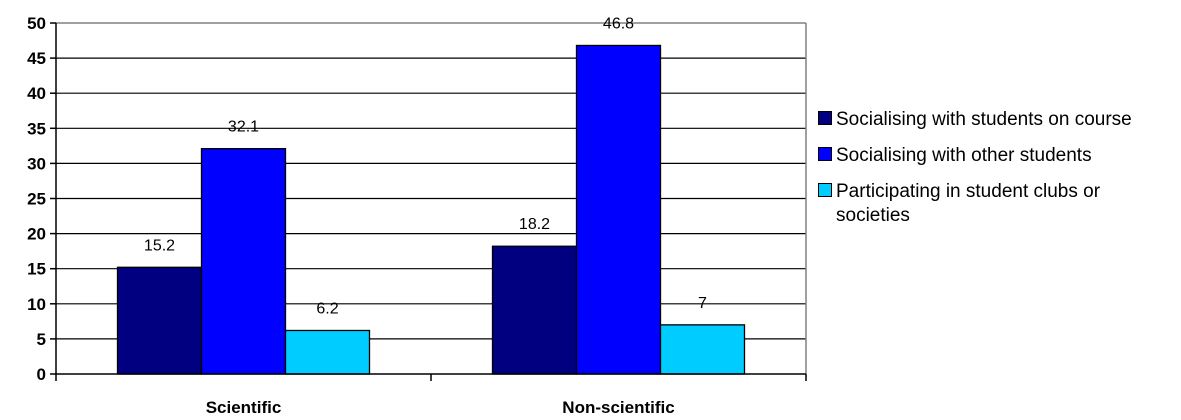  Describe the element at coordinates (36, 234) in the screenshot. I see `y-tick-label: 20` at that location.